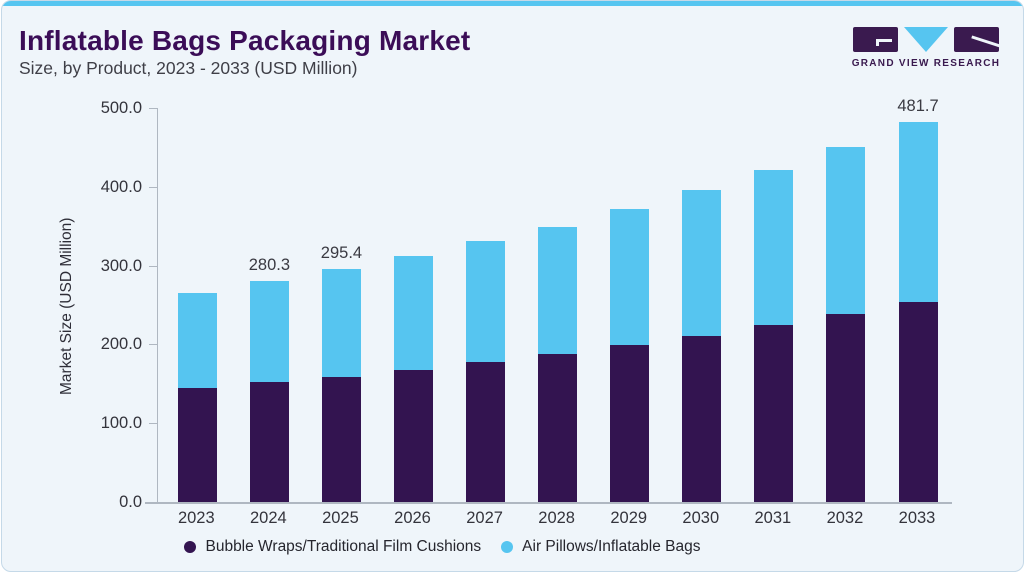 This screenshot has width=1025, height=576. Describe the element at coordinates (918, 212) in the screenshot. I see `bar-segment-2033-air-pillows` at that location.